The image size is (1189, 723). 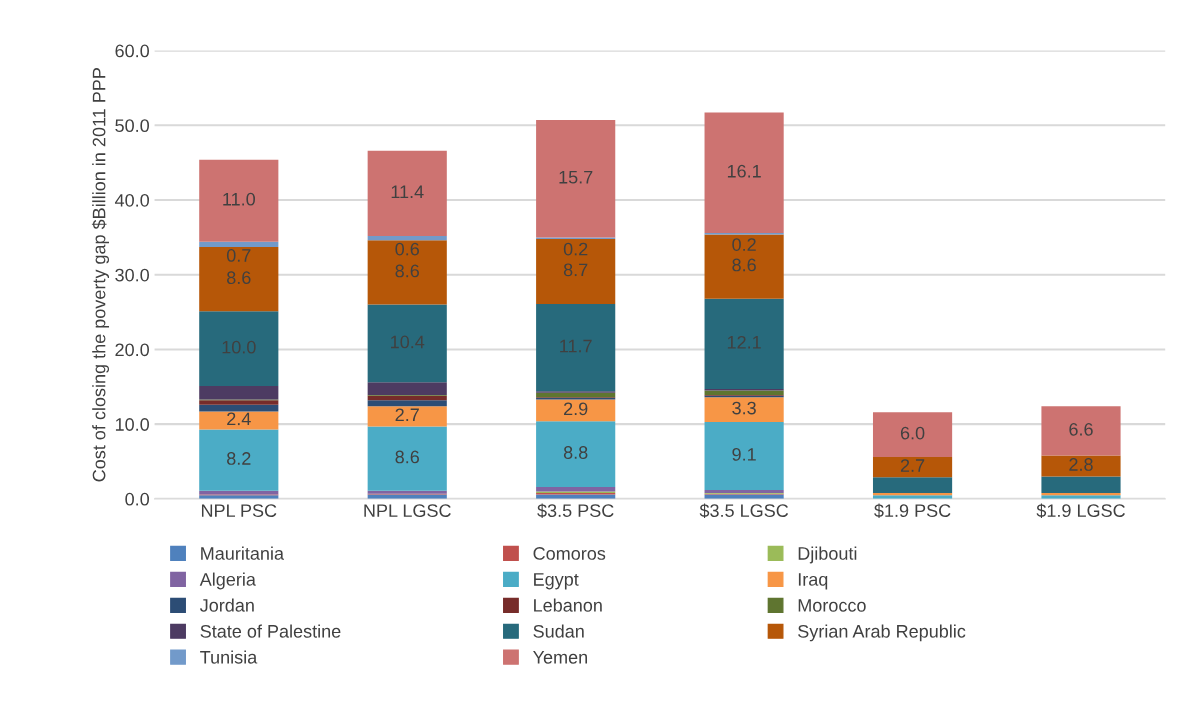 I want to click on legend-label: Jordan, so click(x=226, y=605).